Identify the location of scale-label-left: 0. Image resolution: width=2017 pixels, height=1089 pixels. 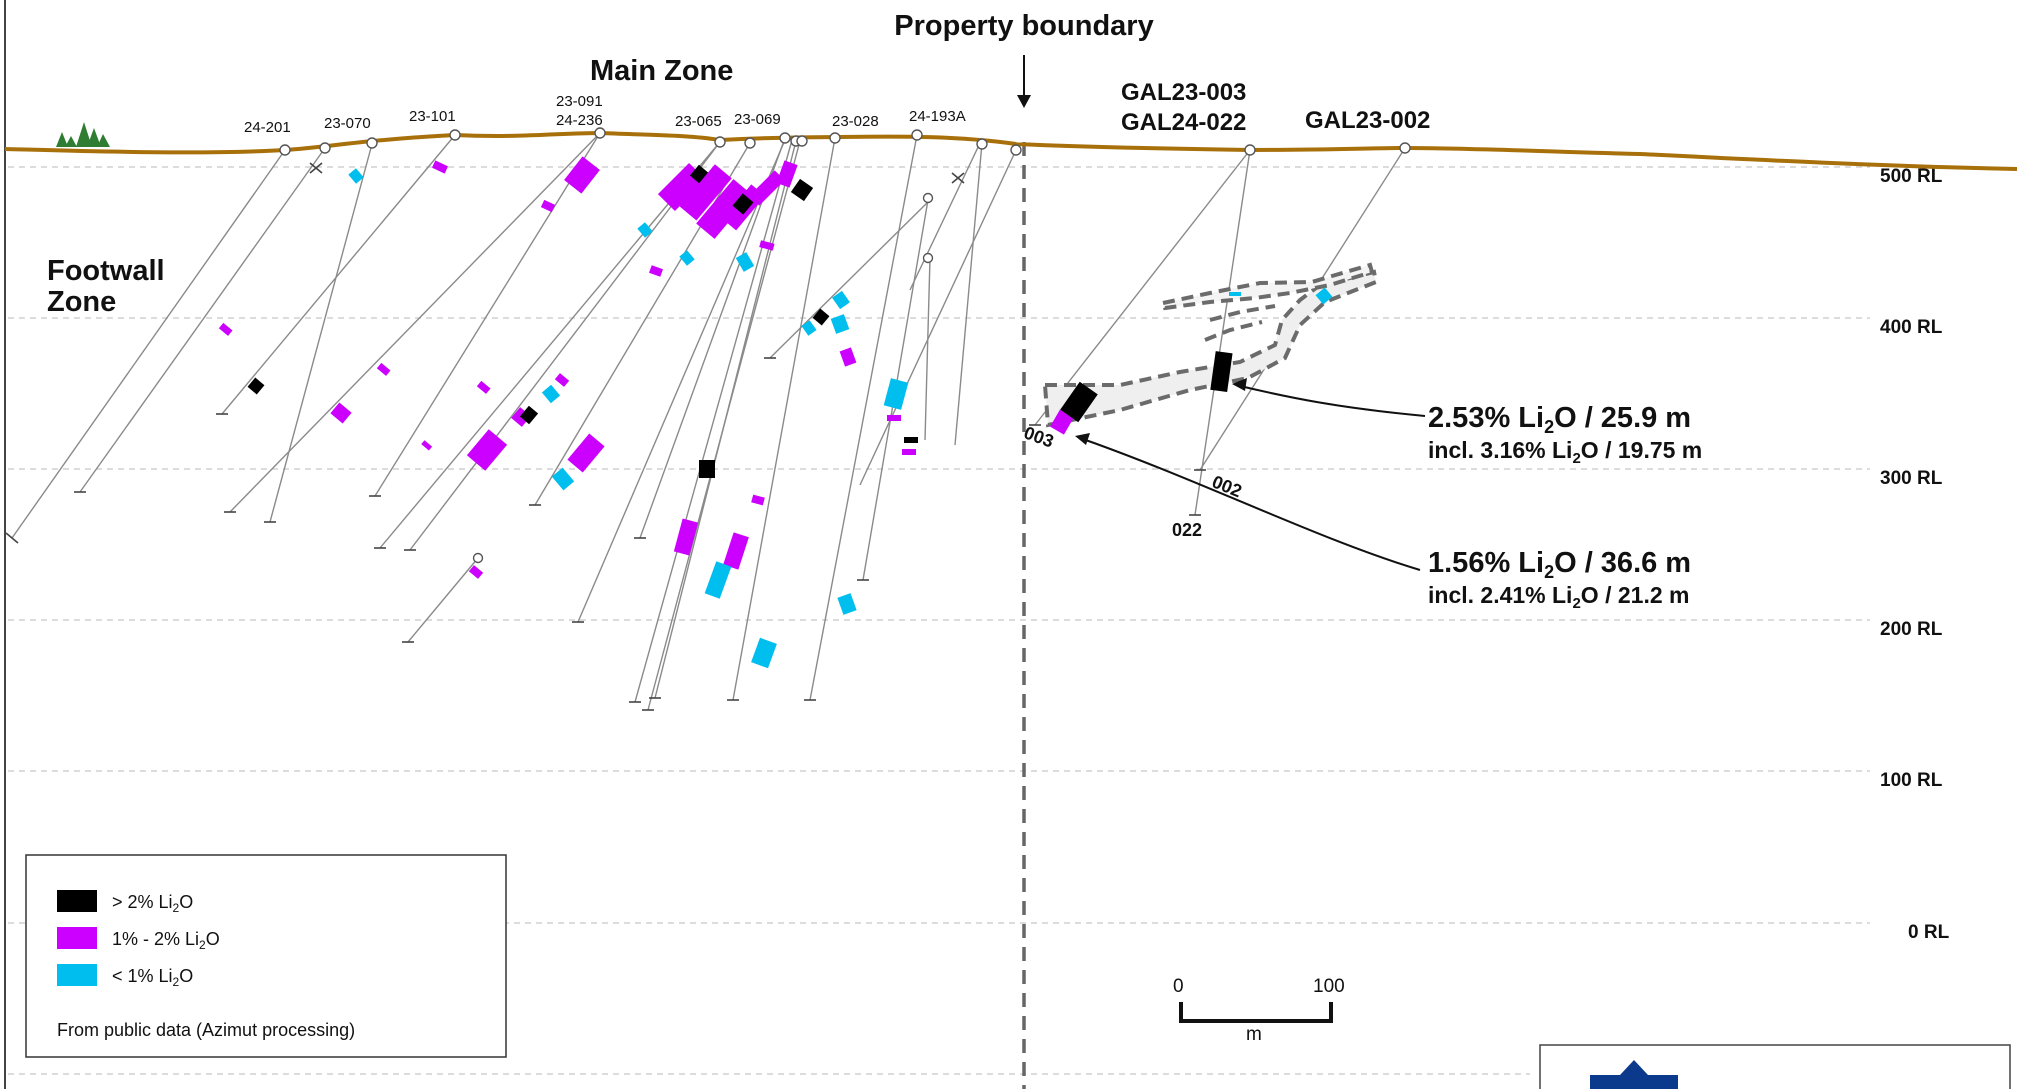
(1178, 986).